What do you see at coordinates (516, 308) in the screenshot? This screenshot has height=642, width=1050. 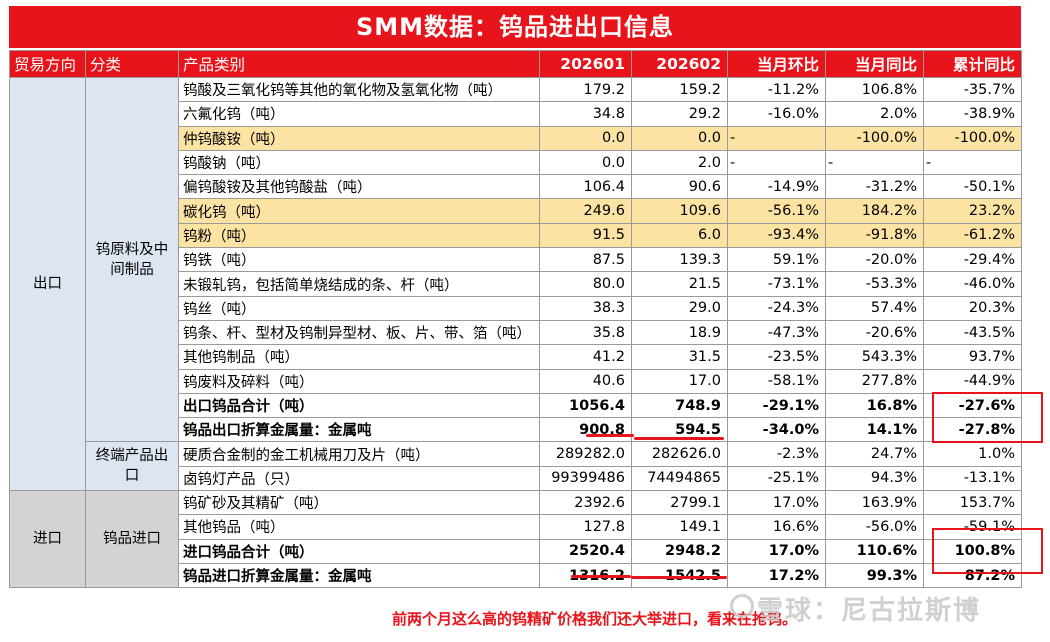 I see `table-row: 钨丝（吨） 38.3 29.0 -24.3% 57.4% 20.3%` at bounding box center [516, 308].